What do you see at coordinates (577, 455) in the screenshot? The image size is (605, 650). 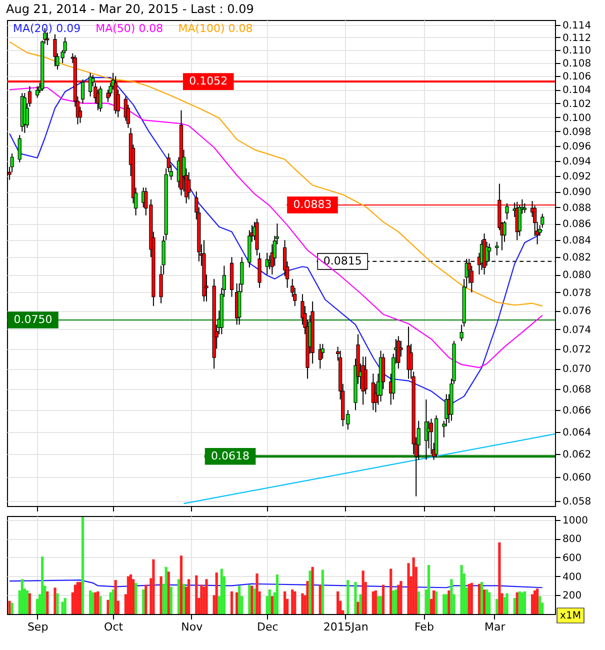 I see `y-tick-label: 0.062` at bounding box center [577, 455].